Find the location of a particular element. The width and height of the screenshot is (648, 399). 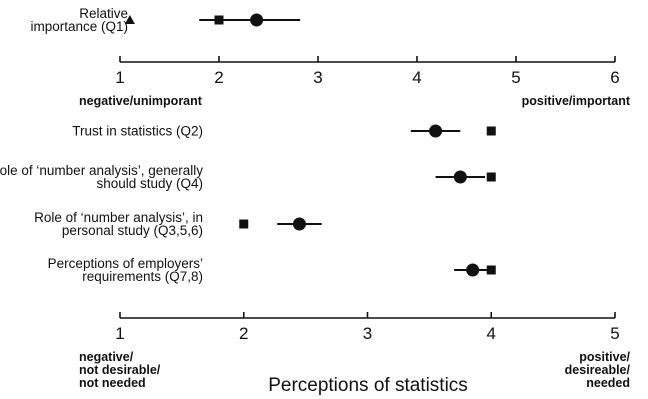

left-anchor-label: negative/unimporant is located at coordinates (141, 101).